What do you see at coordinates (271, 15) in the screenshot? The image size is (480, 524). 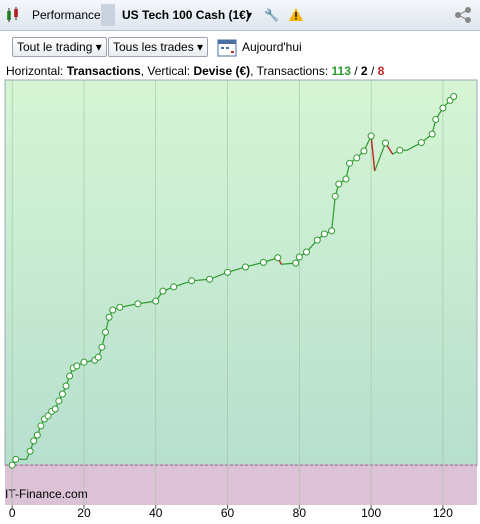 I see `wrench-icon: 🔧` at bounding box center [271, 15].